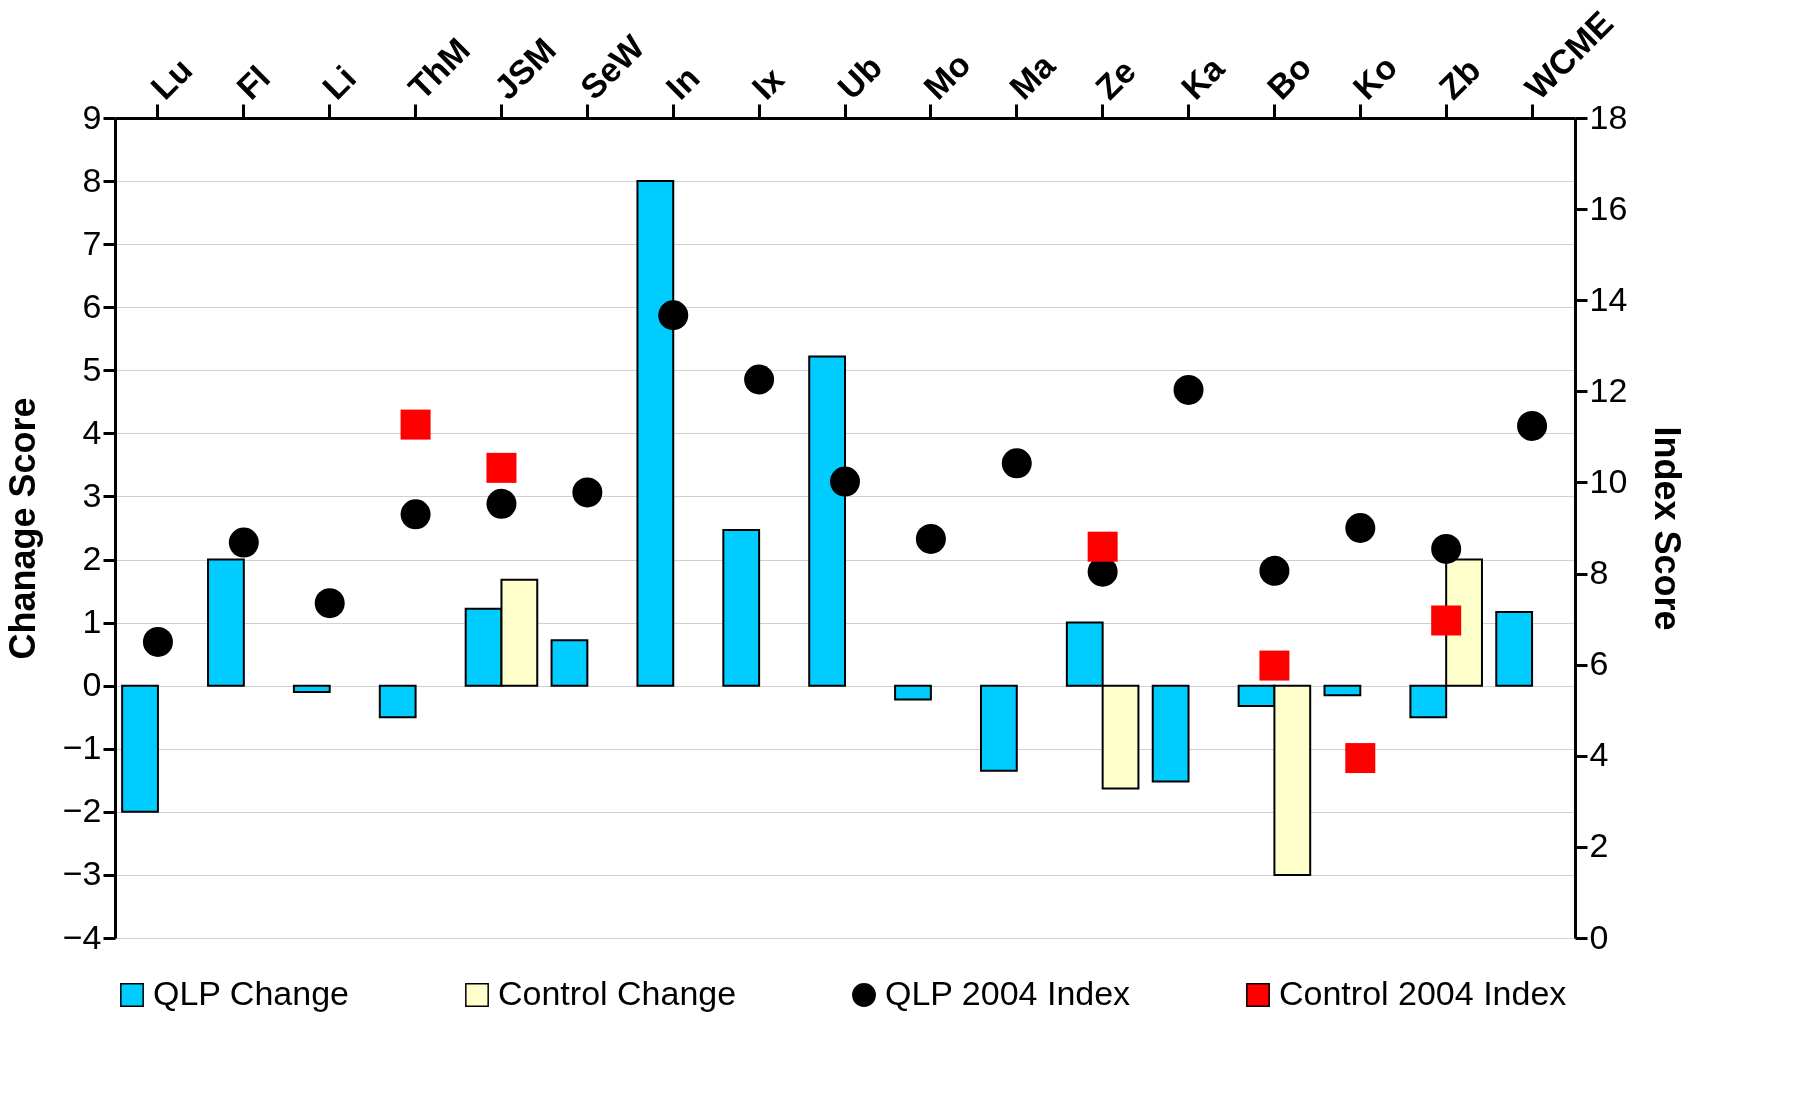 The image size is (1804, 1114). Describe the element at coordinates (1008, 993) in the screenshot. I see `legend-label: QLP 2004 Index` at that location.